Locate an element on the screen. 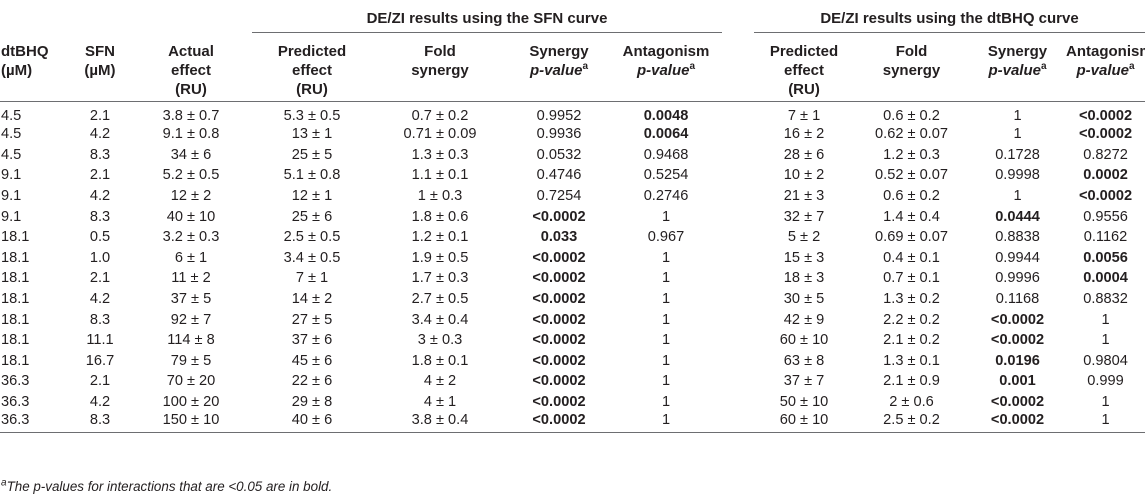 This screenshot has width=1145, height=498. col-header-antagonism-pvalue-dtbhq: Antagonism p-valuea is located at coordinates (1105, 67).